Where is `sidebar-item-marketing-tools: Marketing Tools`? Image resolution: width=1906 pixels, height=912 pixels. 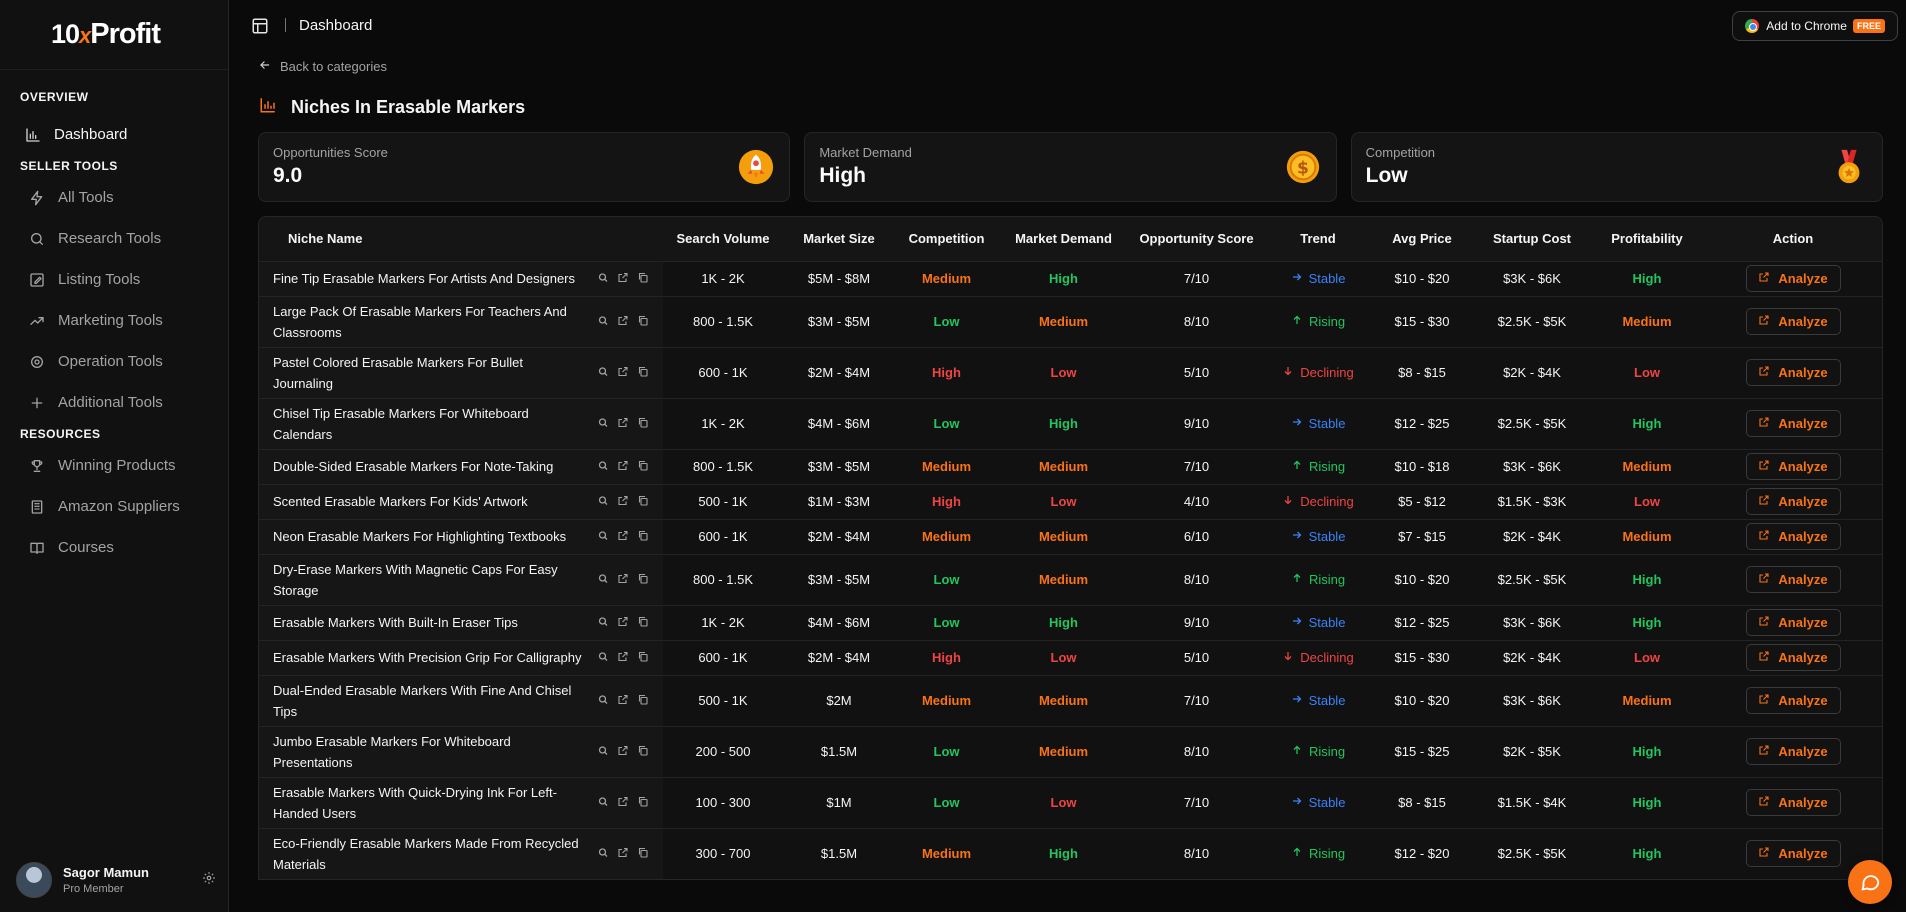
sidebar-item-marketing-tools: Marketing Tools is located at coordinates (114, 320).